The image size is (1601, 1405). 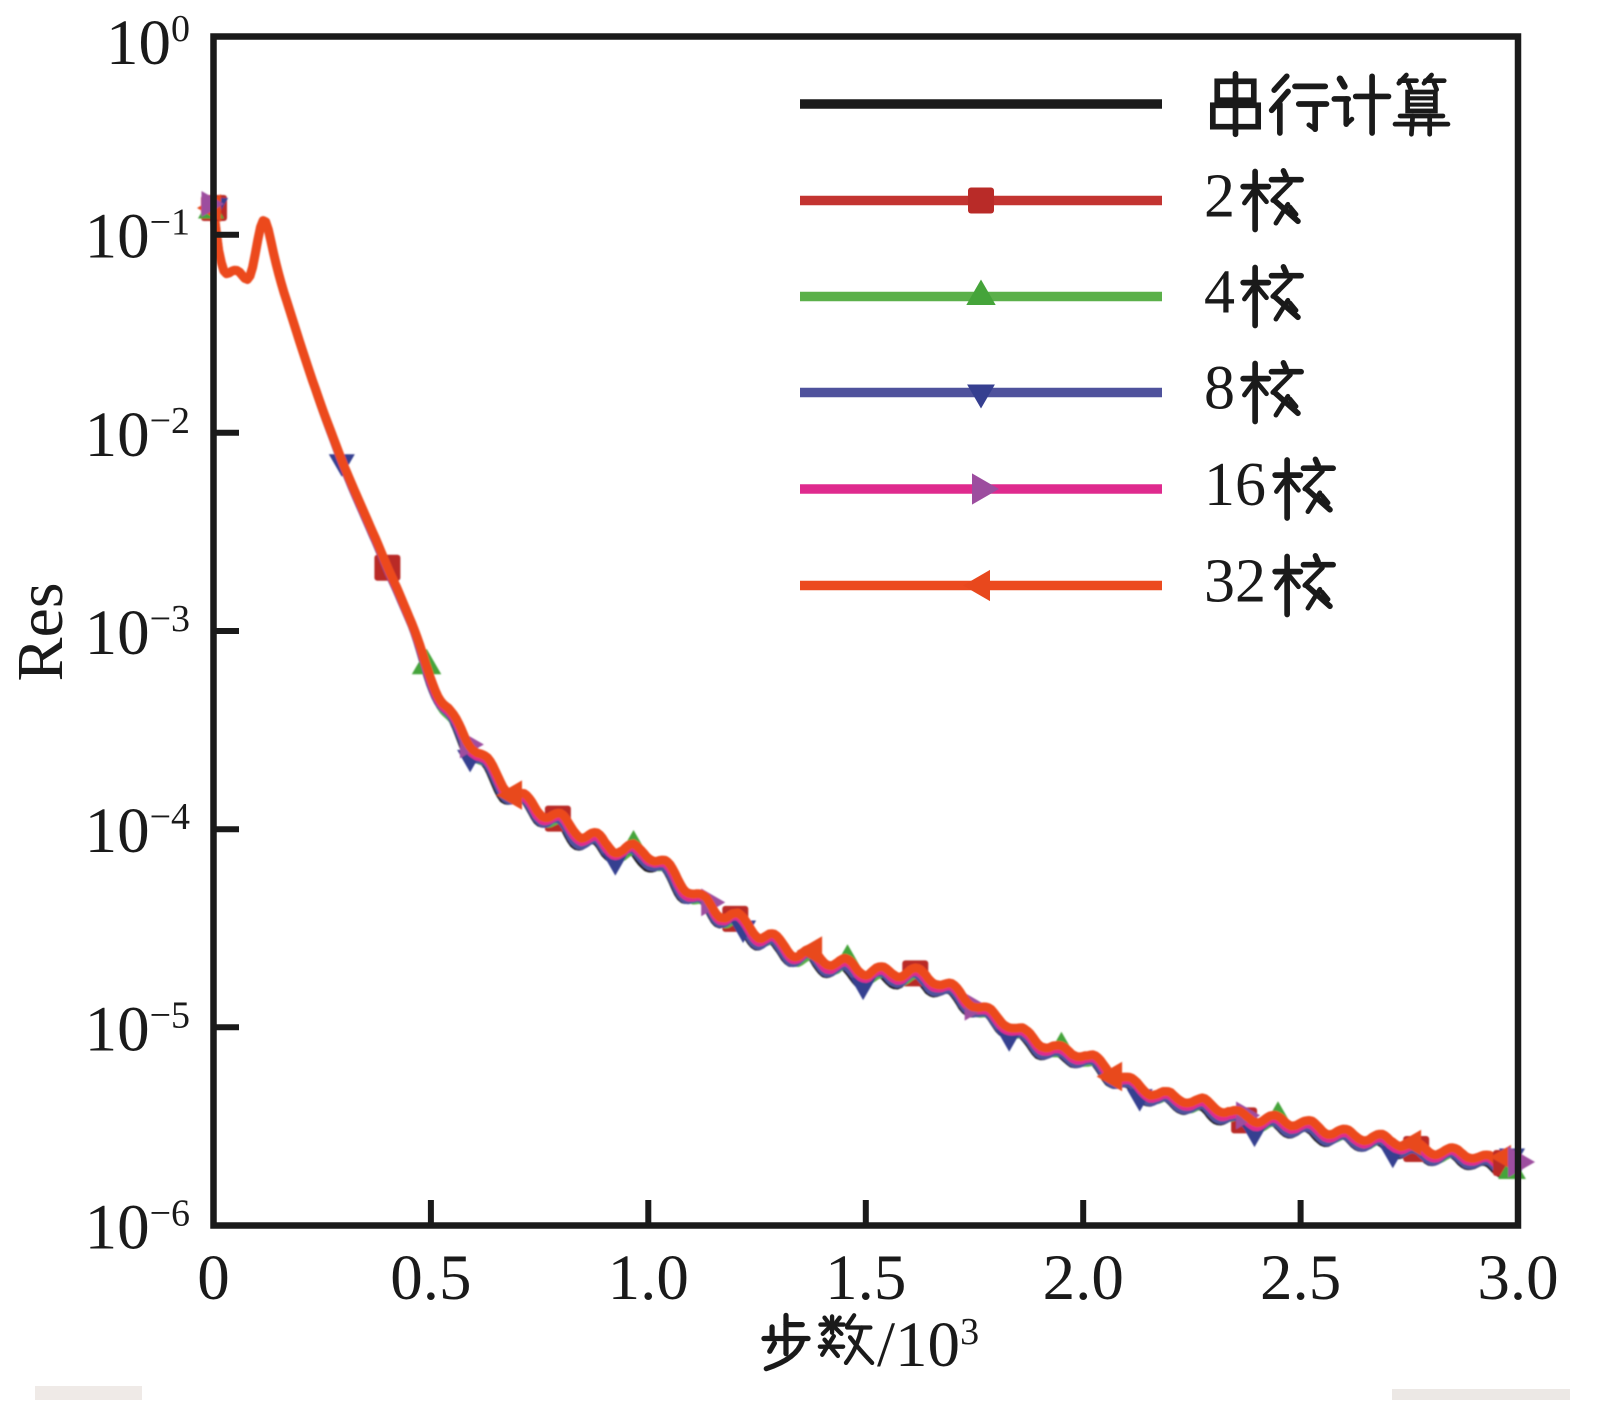 I want to click on svg-text: 32, so click(x=1235, y=582).